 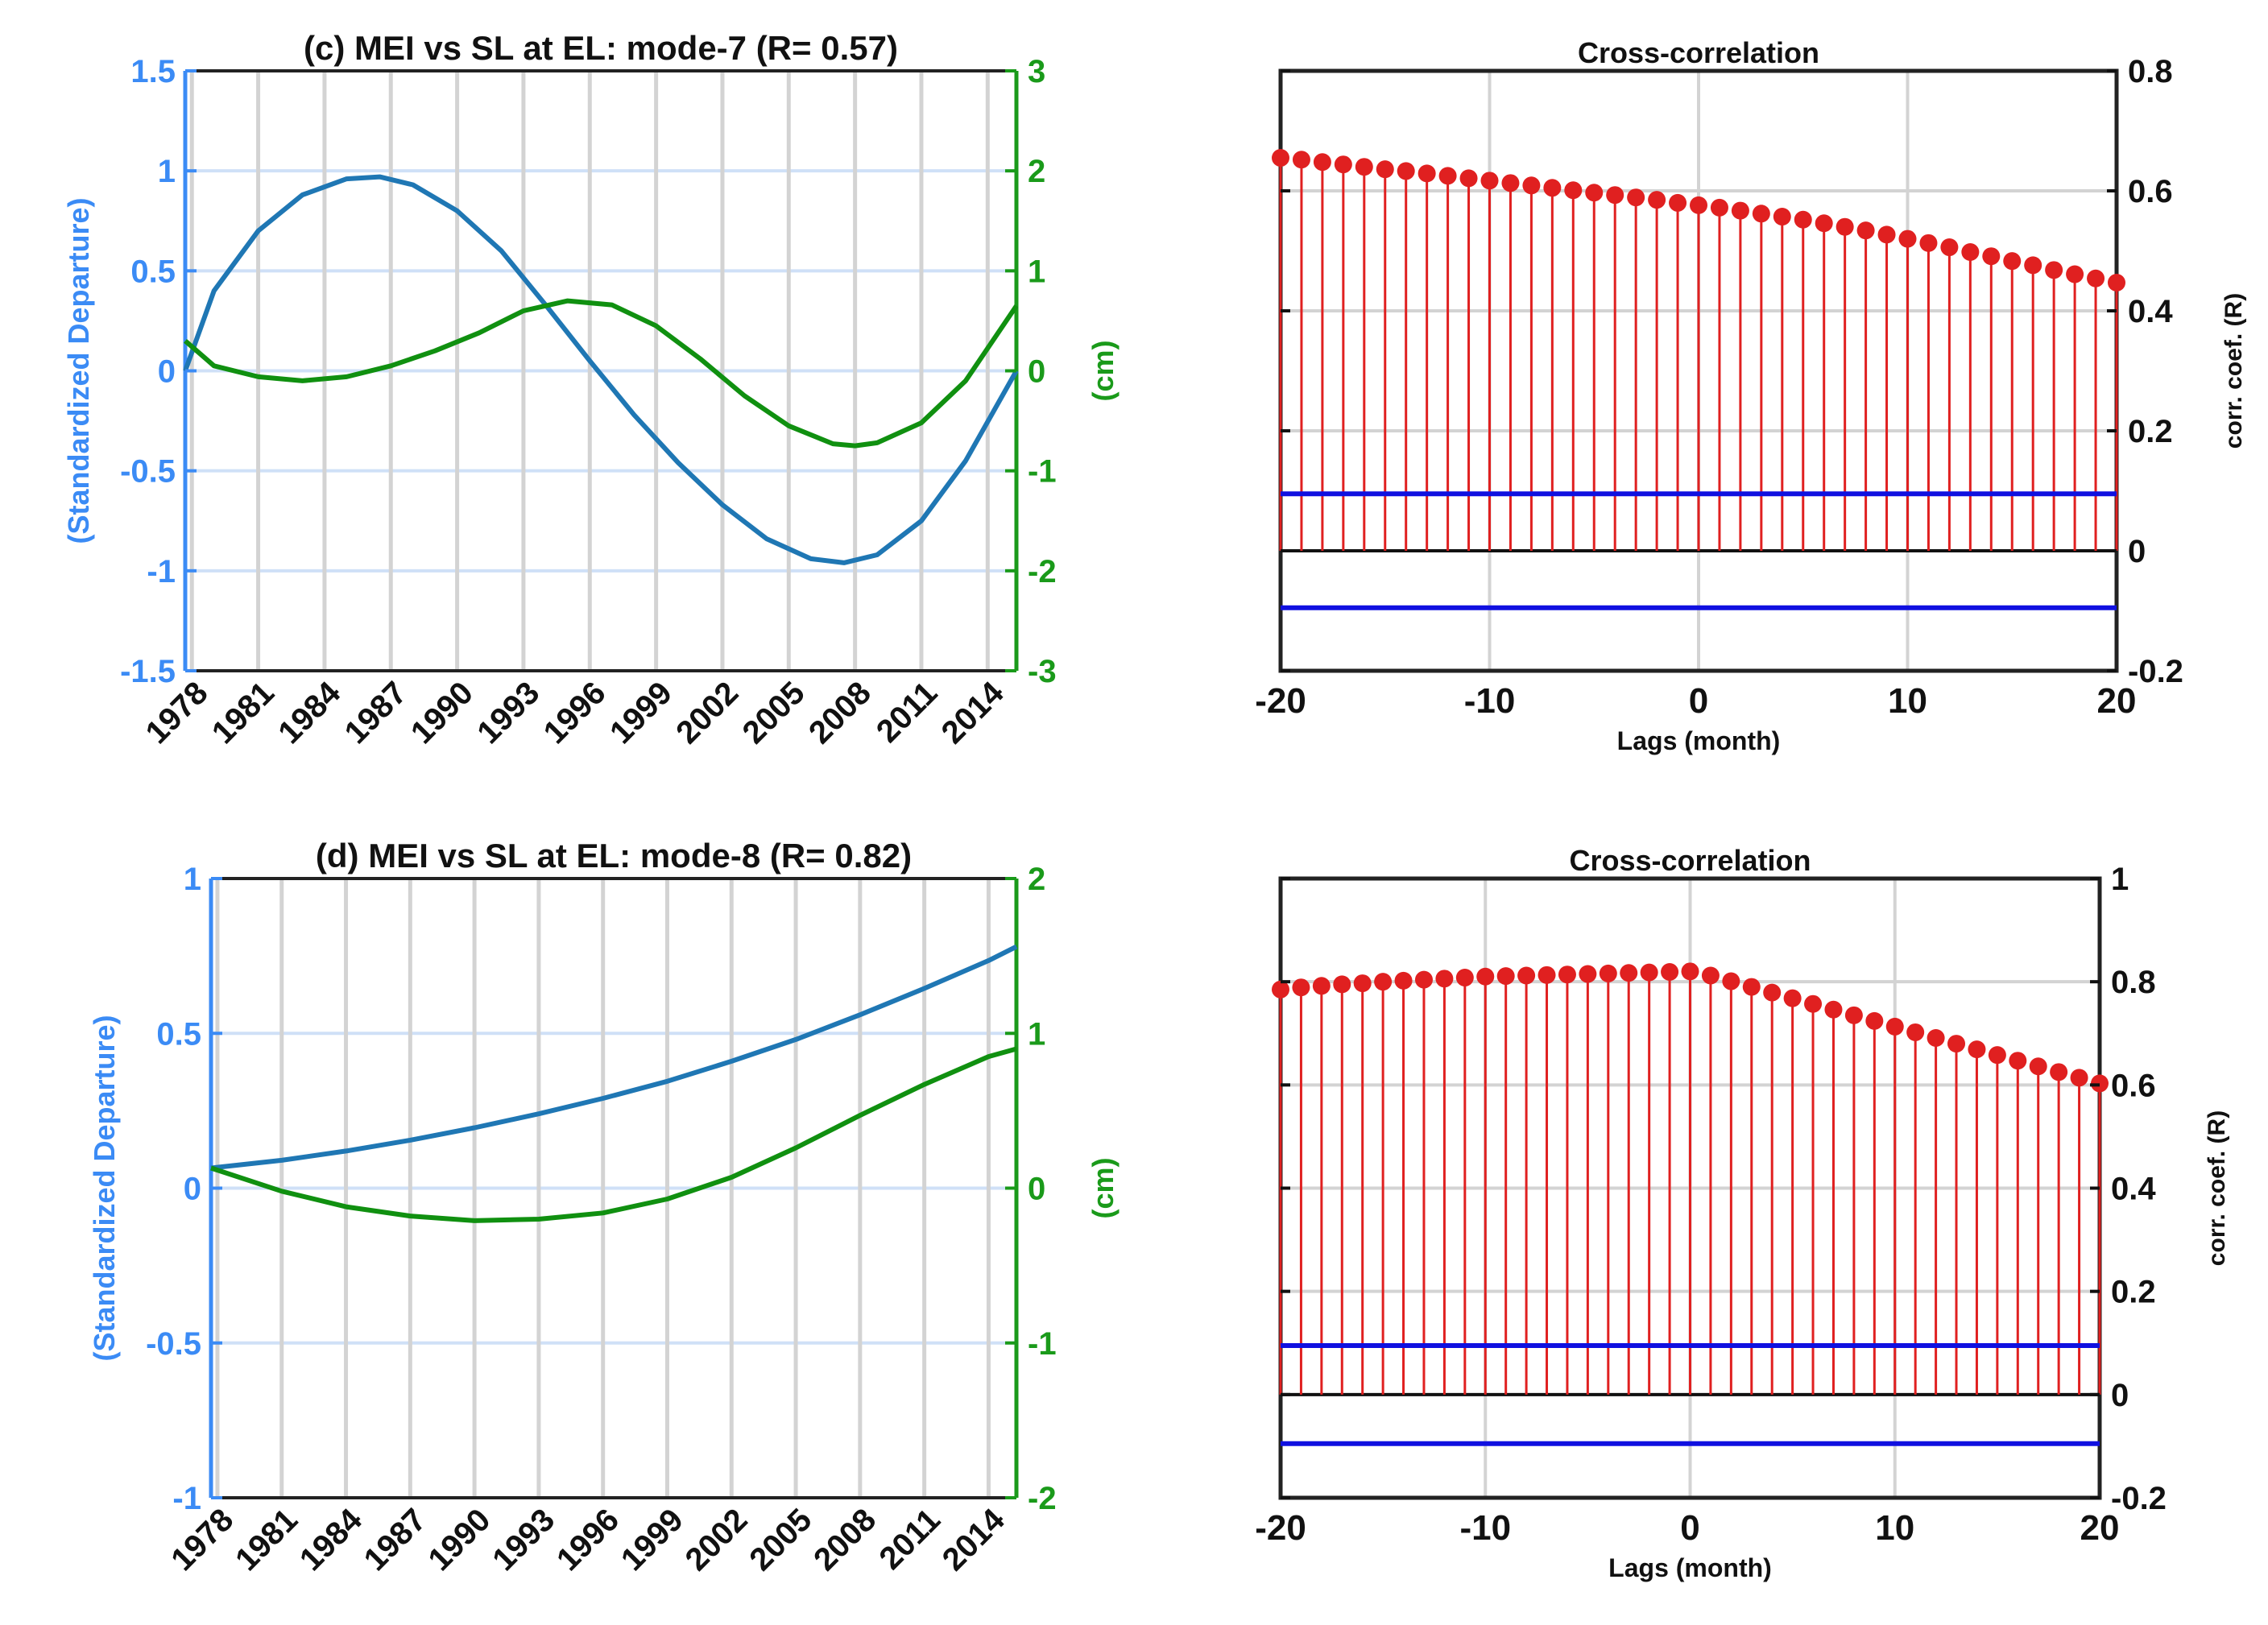 What do you see at coordinates (508, 712) in the screenshot?
I see `x-tick-label: 1993` at bounding box center [508, 712].